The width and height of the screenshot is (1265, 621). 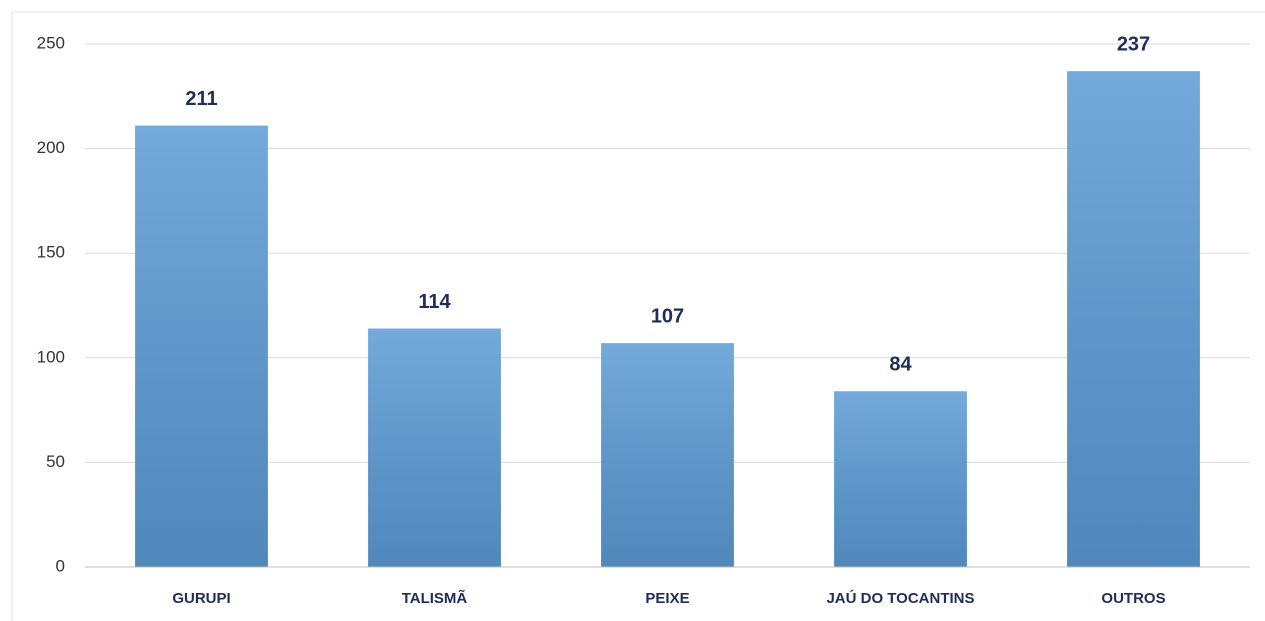 I want to click on data-label: 211, so click(x=201, y=99).